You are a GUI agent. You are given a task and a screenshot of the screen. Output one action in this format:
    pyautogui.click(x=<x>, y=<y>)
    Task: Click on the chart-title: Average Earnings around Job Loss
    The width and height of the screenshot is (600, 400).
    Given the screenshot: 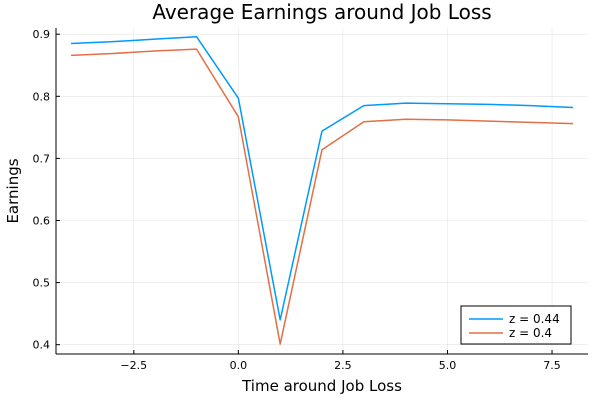 What is the action you would take?
    pyautogui.click(x=321, y=12)
    